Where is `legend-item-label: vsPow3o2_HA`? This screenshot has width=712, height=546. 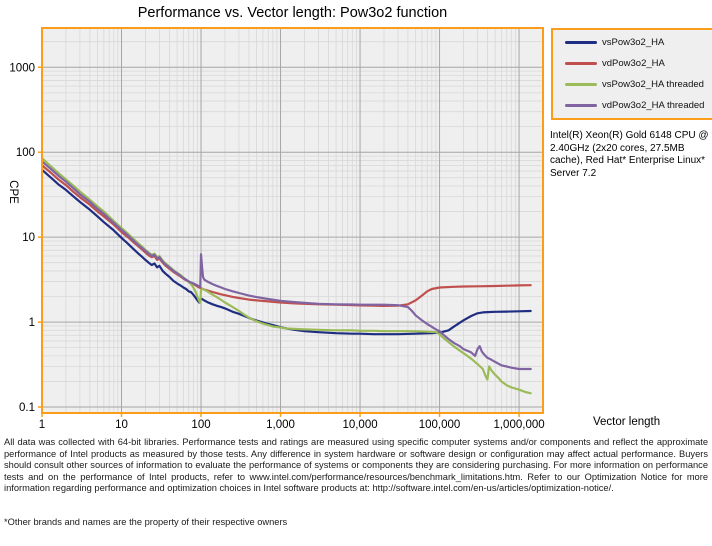 legend-item-label: vsPow3o2_HA is located at coordinates (633, 42).